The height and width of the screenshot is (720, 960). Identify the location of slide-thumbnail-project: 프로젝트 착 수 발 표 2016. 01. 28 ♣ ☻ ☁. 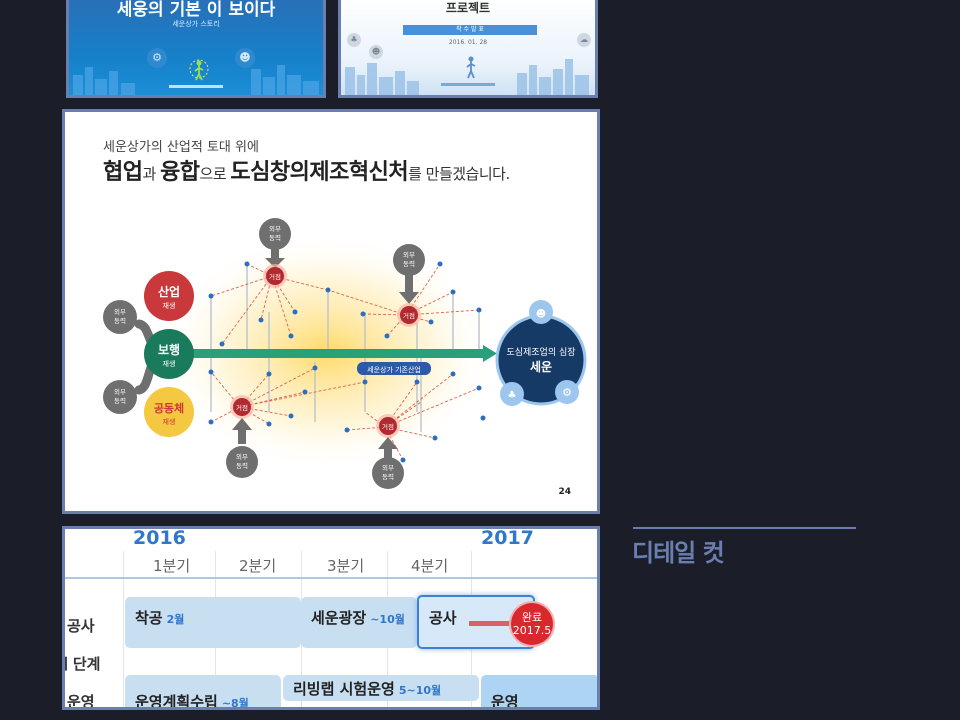
(468, 49).